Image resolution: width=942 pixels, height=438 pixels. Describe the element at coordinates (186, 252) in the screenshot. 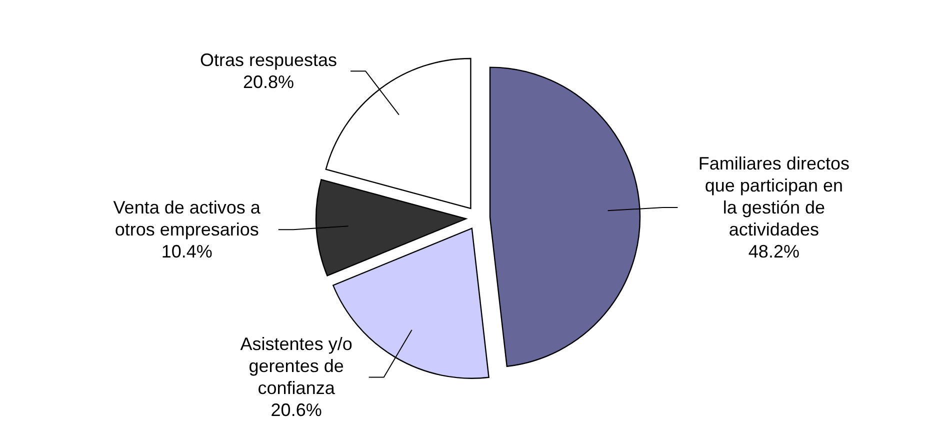

I see `data-label: 10.4%` at that location.